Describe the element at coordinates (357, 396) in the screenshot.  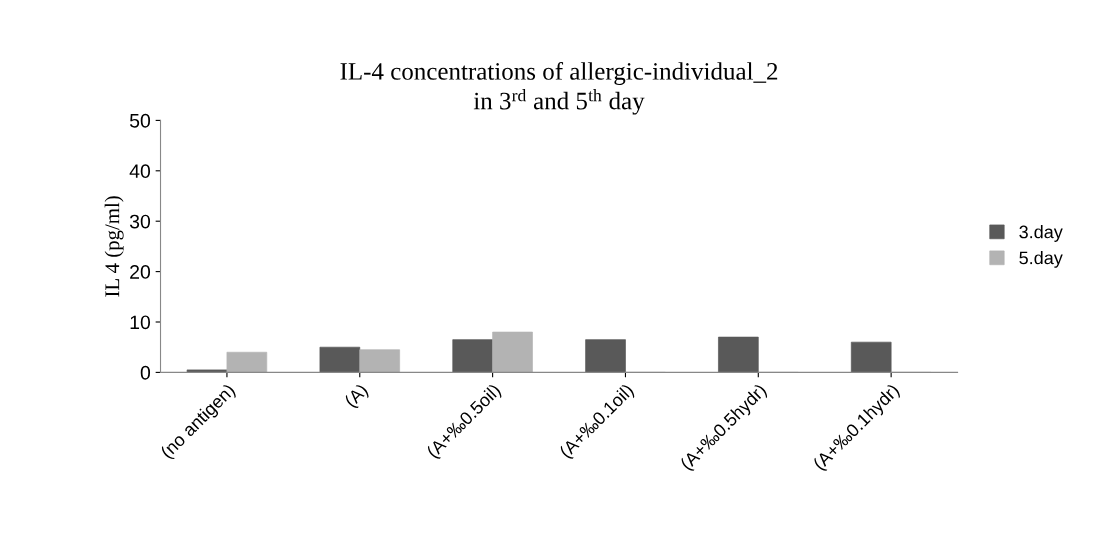
I see `x-tick-label: (A)` at that location.